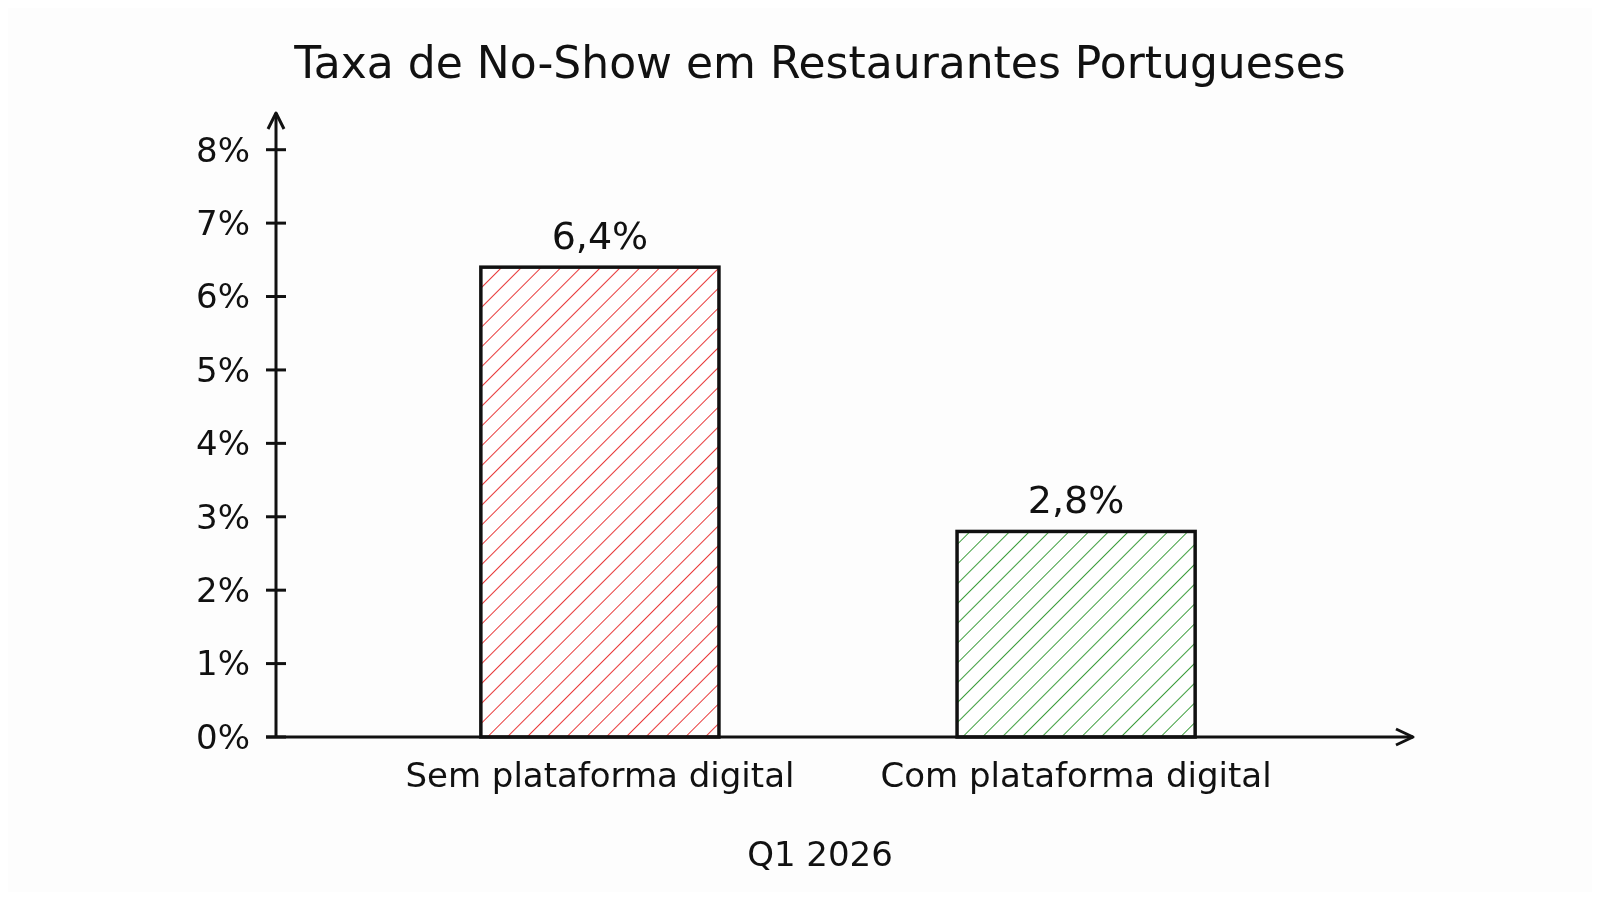  Describe the element at coordinates (223, 443) in the screenshot. I see `y-tick-label: 4%` at that location.